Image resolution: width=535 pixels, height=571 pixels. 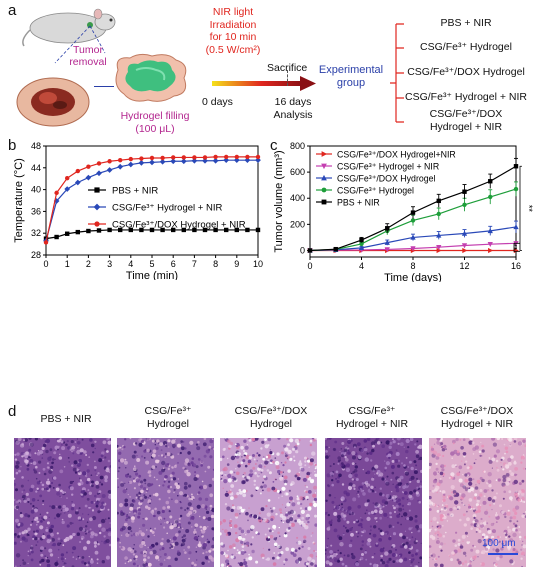 I want to click on group-item: CSG/Fe³⁺/DOX Hydrogel, so click(x=466, y=72).